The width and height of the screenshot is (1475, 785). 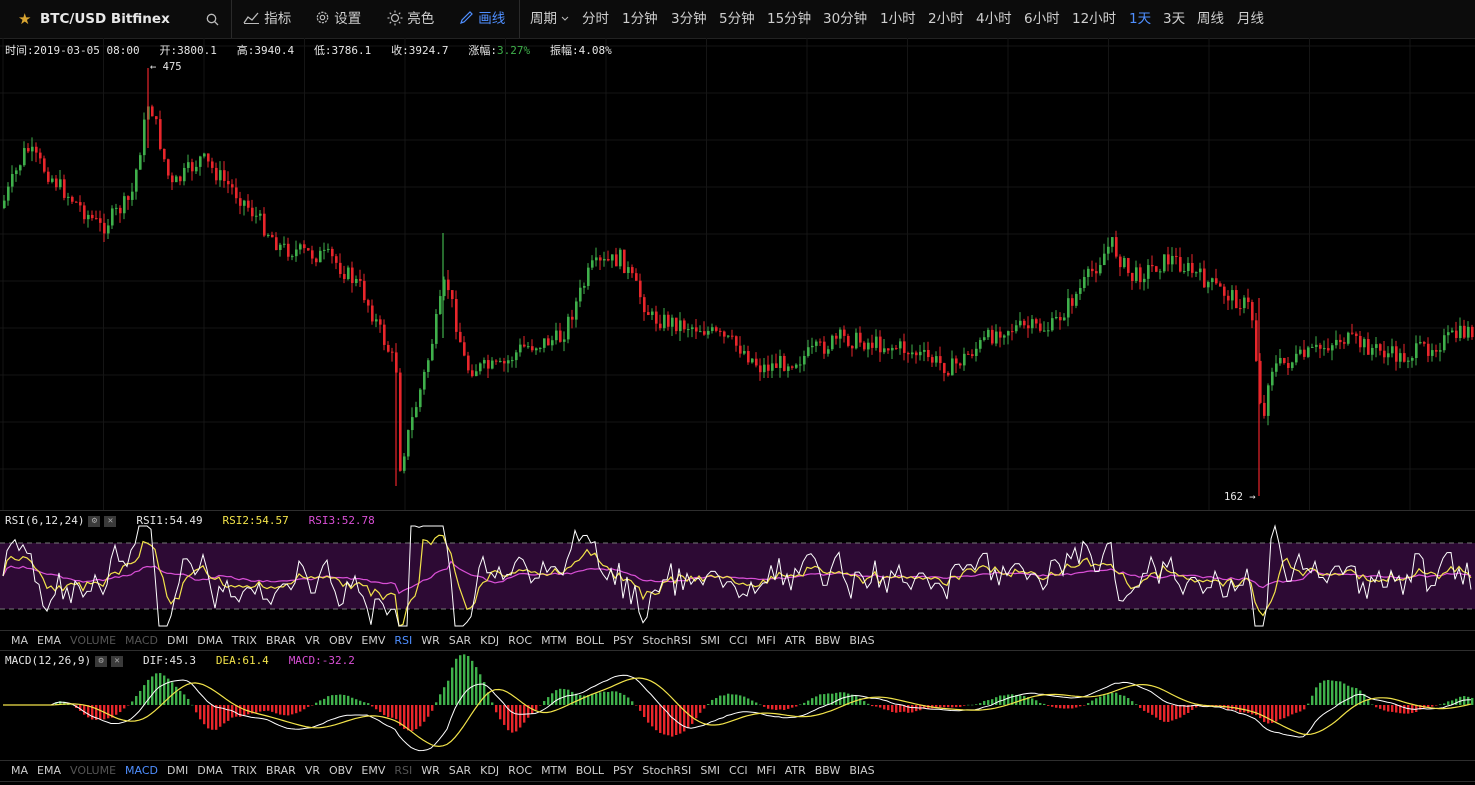 What do you see at coordinates (251, 18) in the screenshot?
I see `bar-chart-icon` at bounding box center [251, 18].